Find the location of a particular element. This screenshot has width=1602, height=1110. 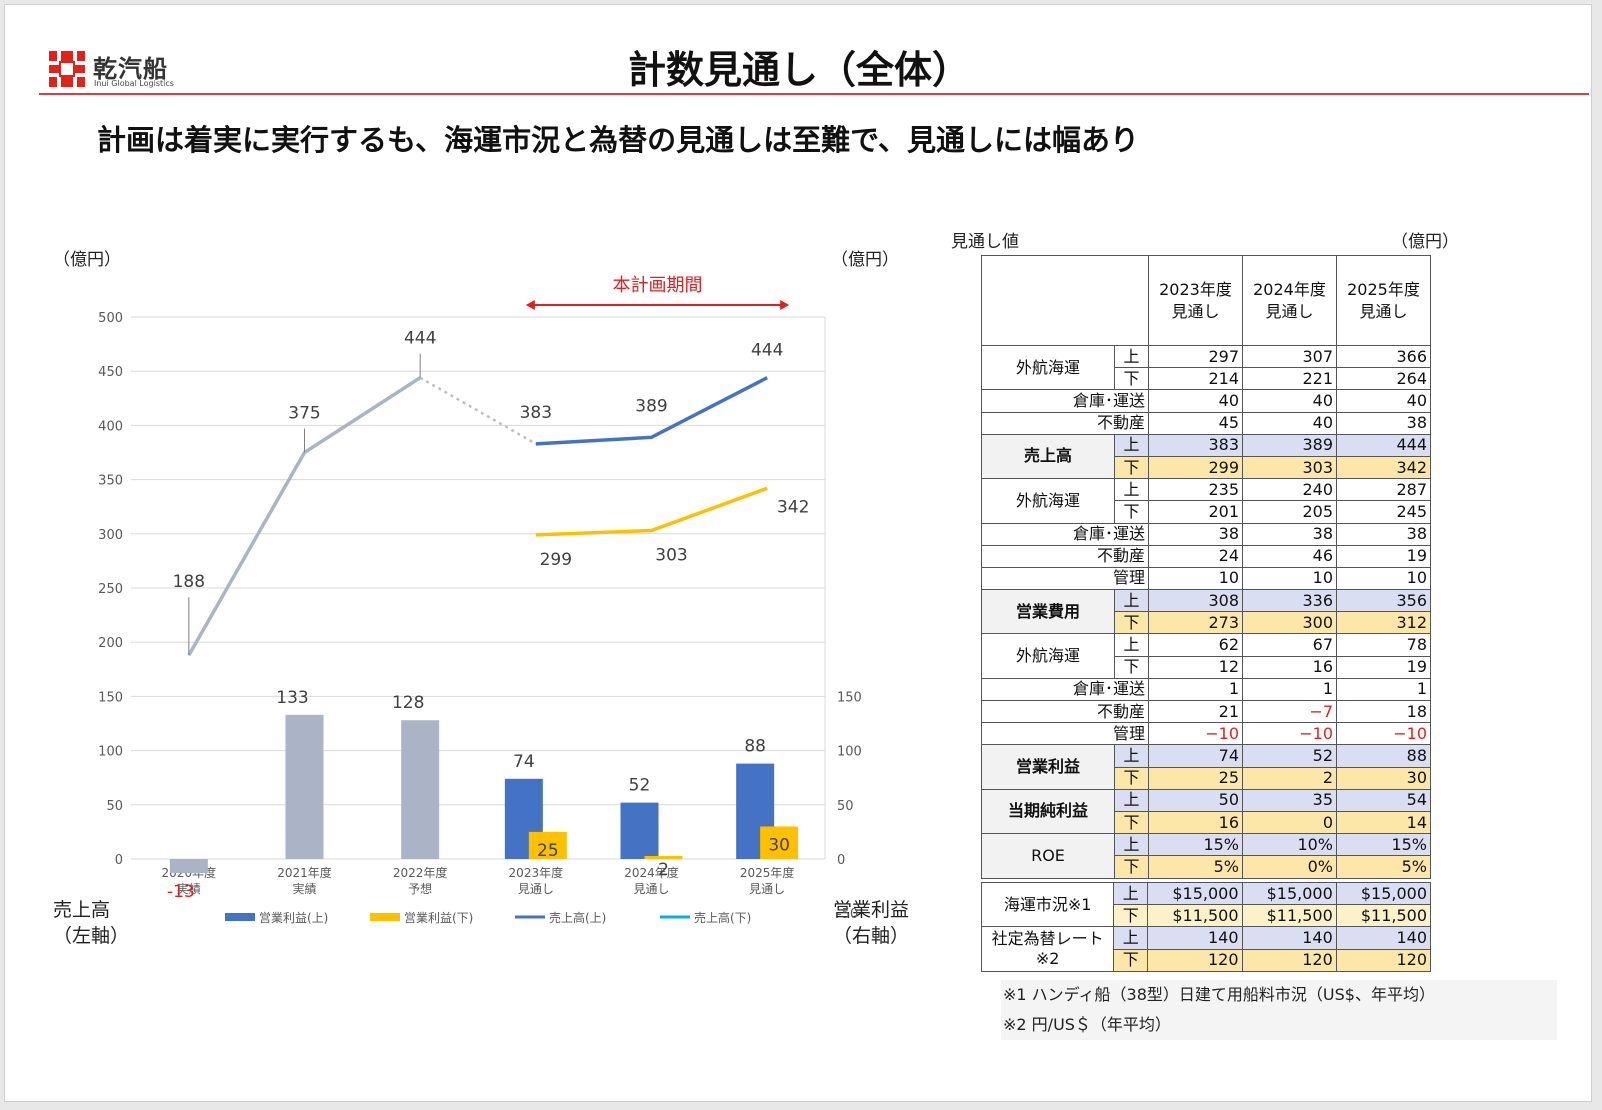

table-row-lower: 下 16 0 14 is located at coordinates (1206, 822).